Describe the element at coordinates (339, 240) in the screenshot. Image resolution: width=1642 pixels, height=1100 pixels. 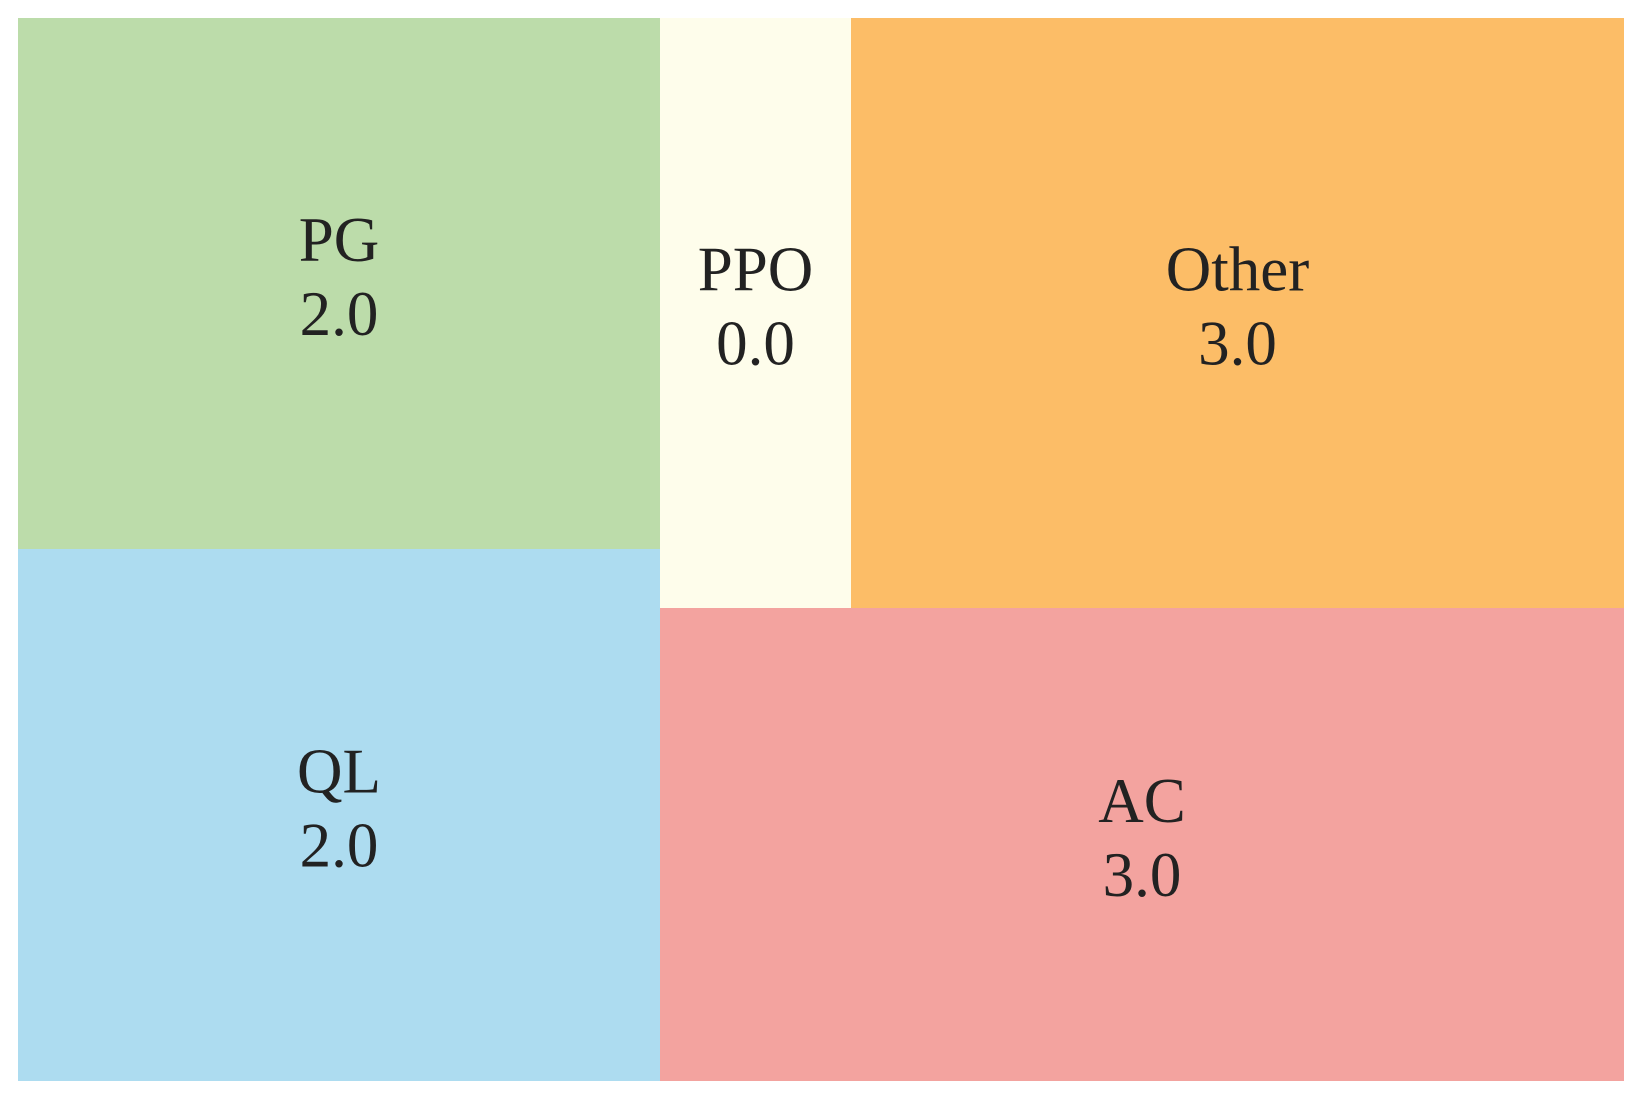
I see `tile-label: PG` at that location.